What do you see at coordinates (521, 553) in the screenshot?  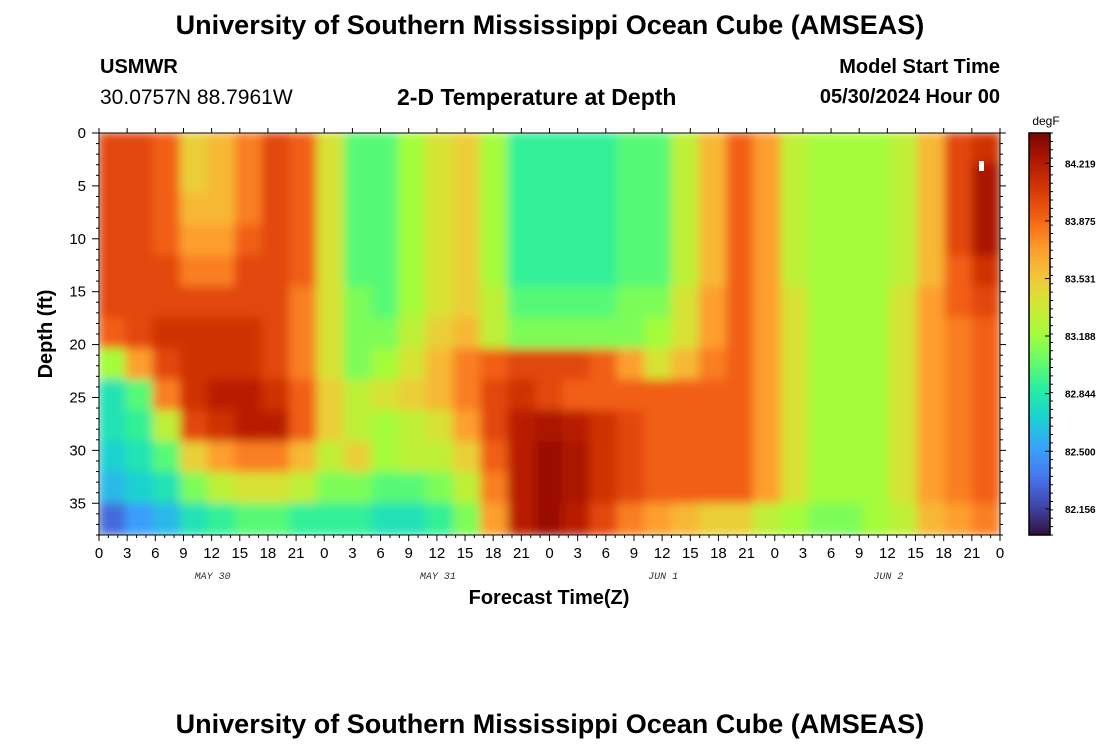 I see `x-tick-label: 21` at bounding box center [521, 553].